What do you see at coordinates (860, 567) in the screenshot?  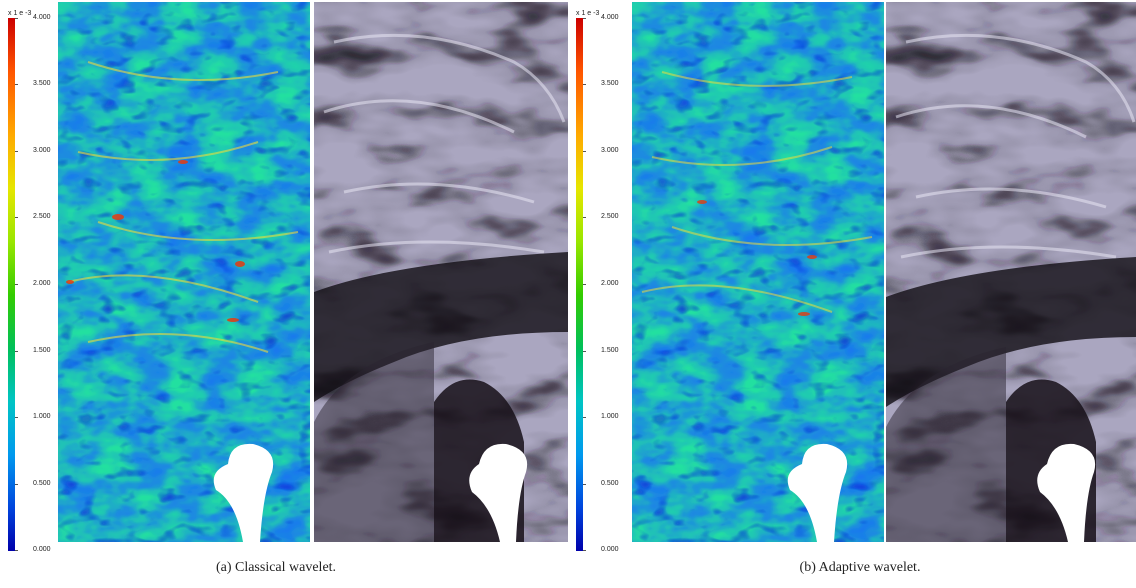 I see `figure-caption: (b) Adaptive wavelet.` at bounding box center [860, 567].